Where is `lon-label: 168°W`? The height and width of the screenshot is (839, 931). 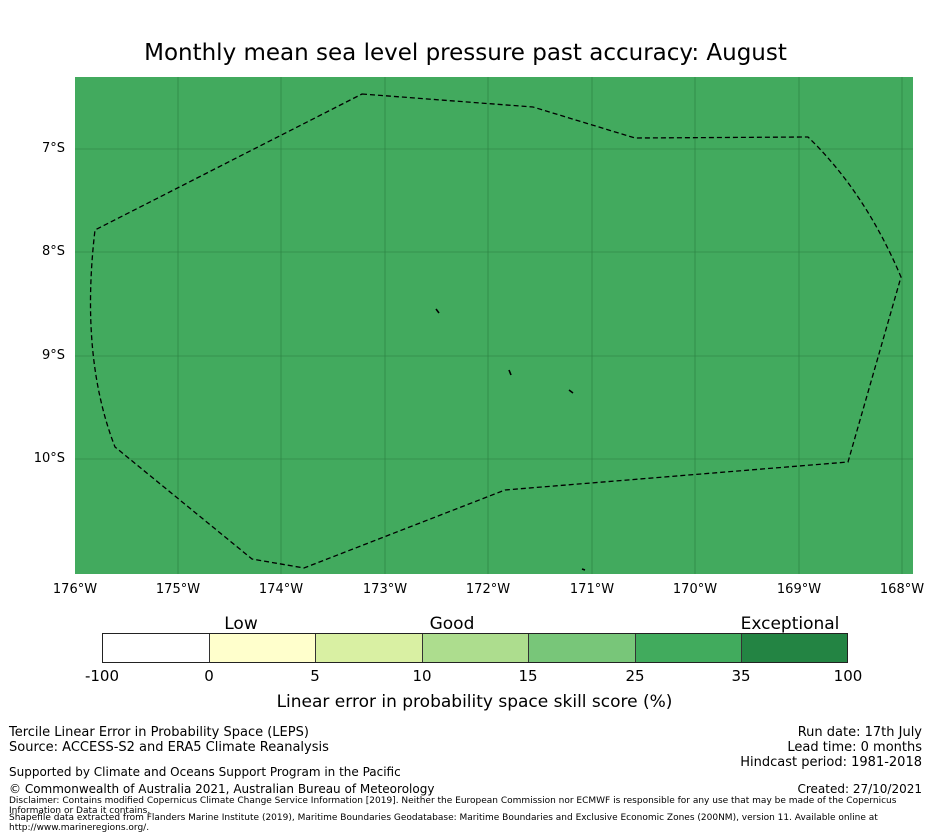
lon-label: 168°W is located at coordinates (902, 589).